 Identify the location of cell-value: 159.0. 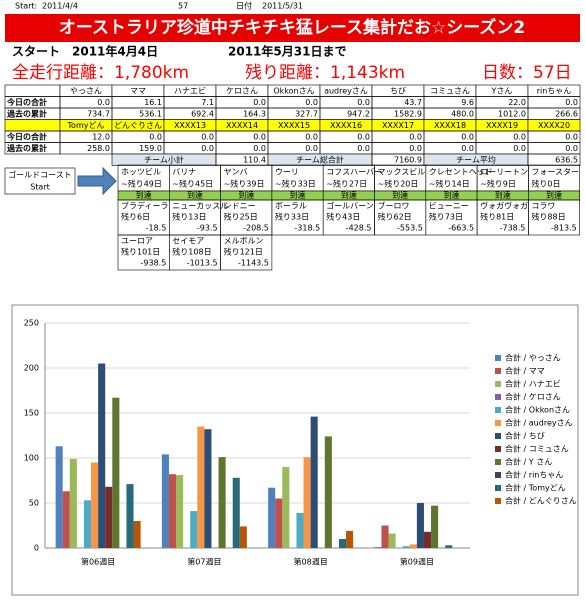
(150, 148).